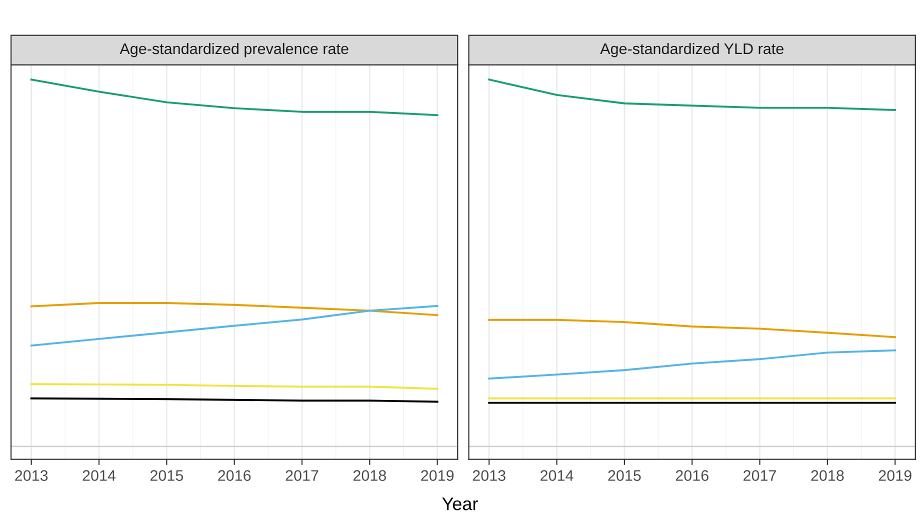 The height and width of the screenshot is (519, 920). Describe the element at coordinates (692, 50) in the screenshot. I see `chart-title: Age-standardized YLD rate` at that location.